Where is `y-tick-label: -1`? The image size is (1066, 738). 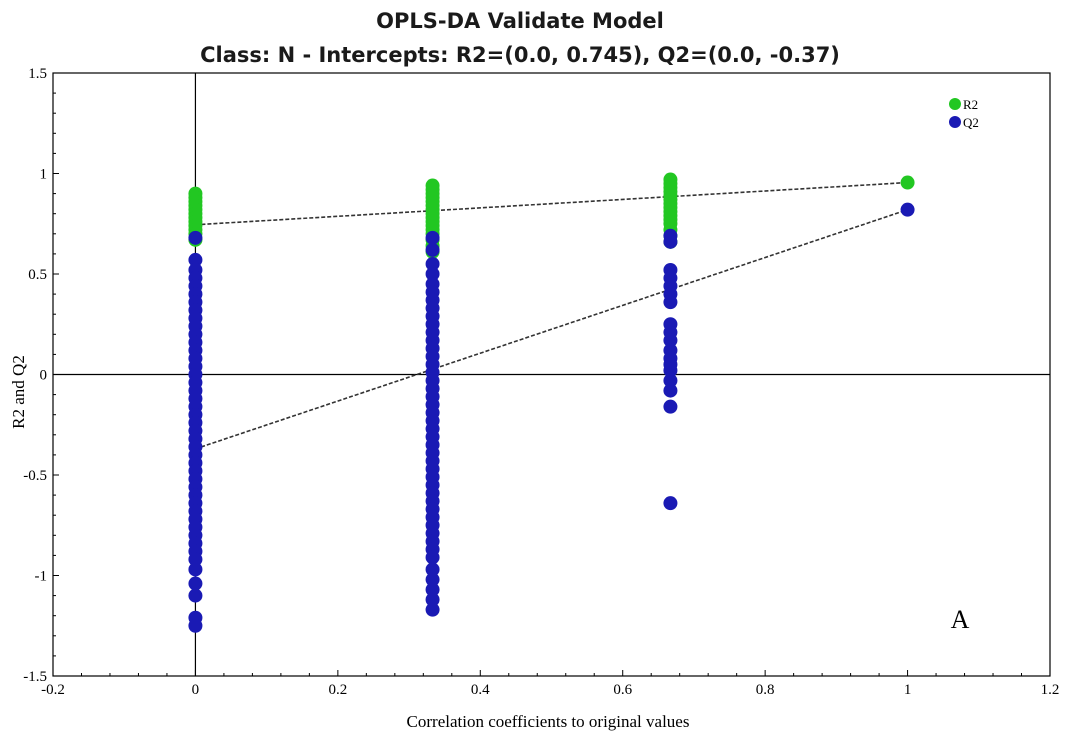 y-tick-label: -1 is located at coordinates (41, 577).